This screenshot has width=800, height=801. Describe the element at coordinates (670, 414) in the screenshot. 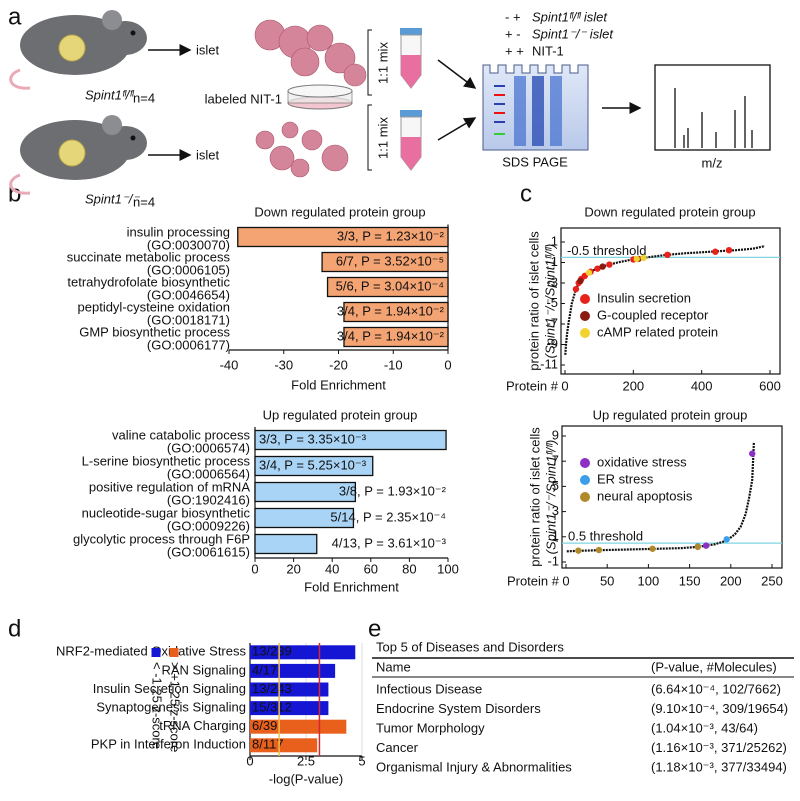

I see `chart-title: Up regulated protein group` at that location.